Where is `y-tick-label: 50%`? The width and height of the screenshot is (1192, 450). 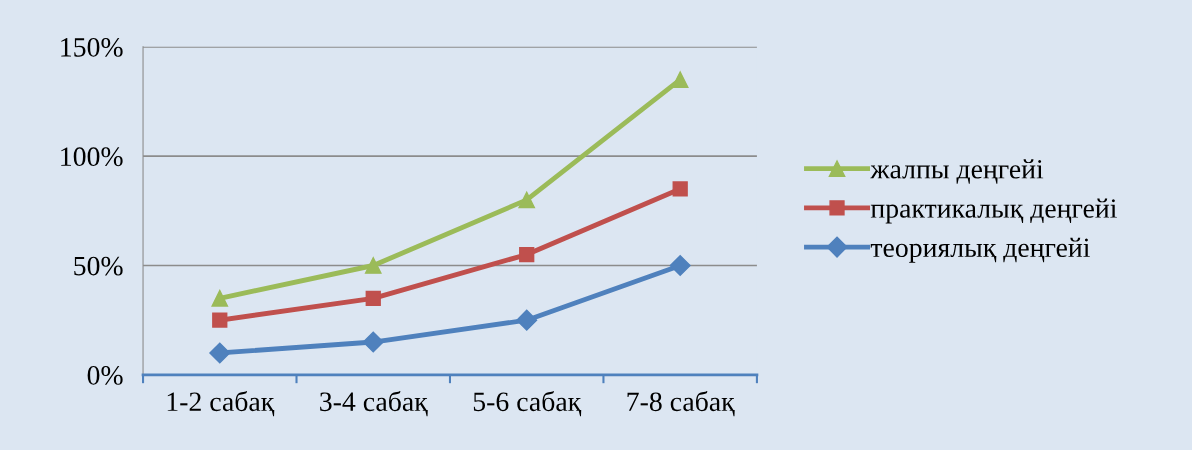
y-tick-label: 50% is located at coordinates (98, 266).